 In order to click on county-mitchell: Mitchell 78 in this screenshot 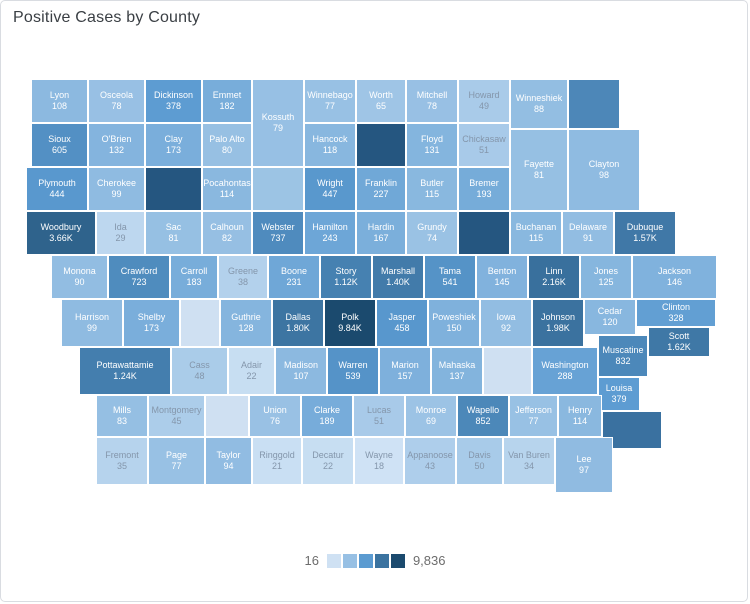, I will do `click(432, 101)`.